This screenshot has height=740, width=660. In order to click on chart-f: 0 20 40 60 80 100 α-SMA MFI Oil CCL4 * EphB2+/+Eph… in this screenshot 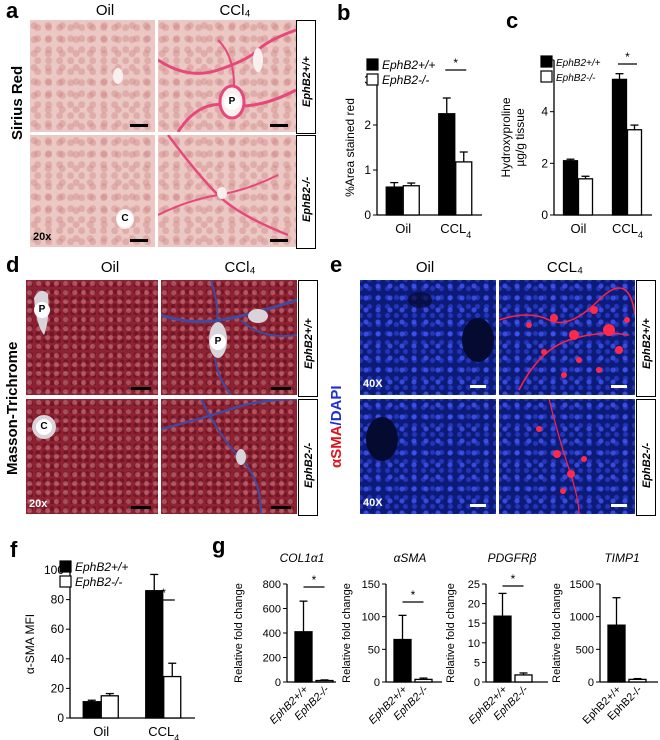, I will do `click(109, 650)`.